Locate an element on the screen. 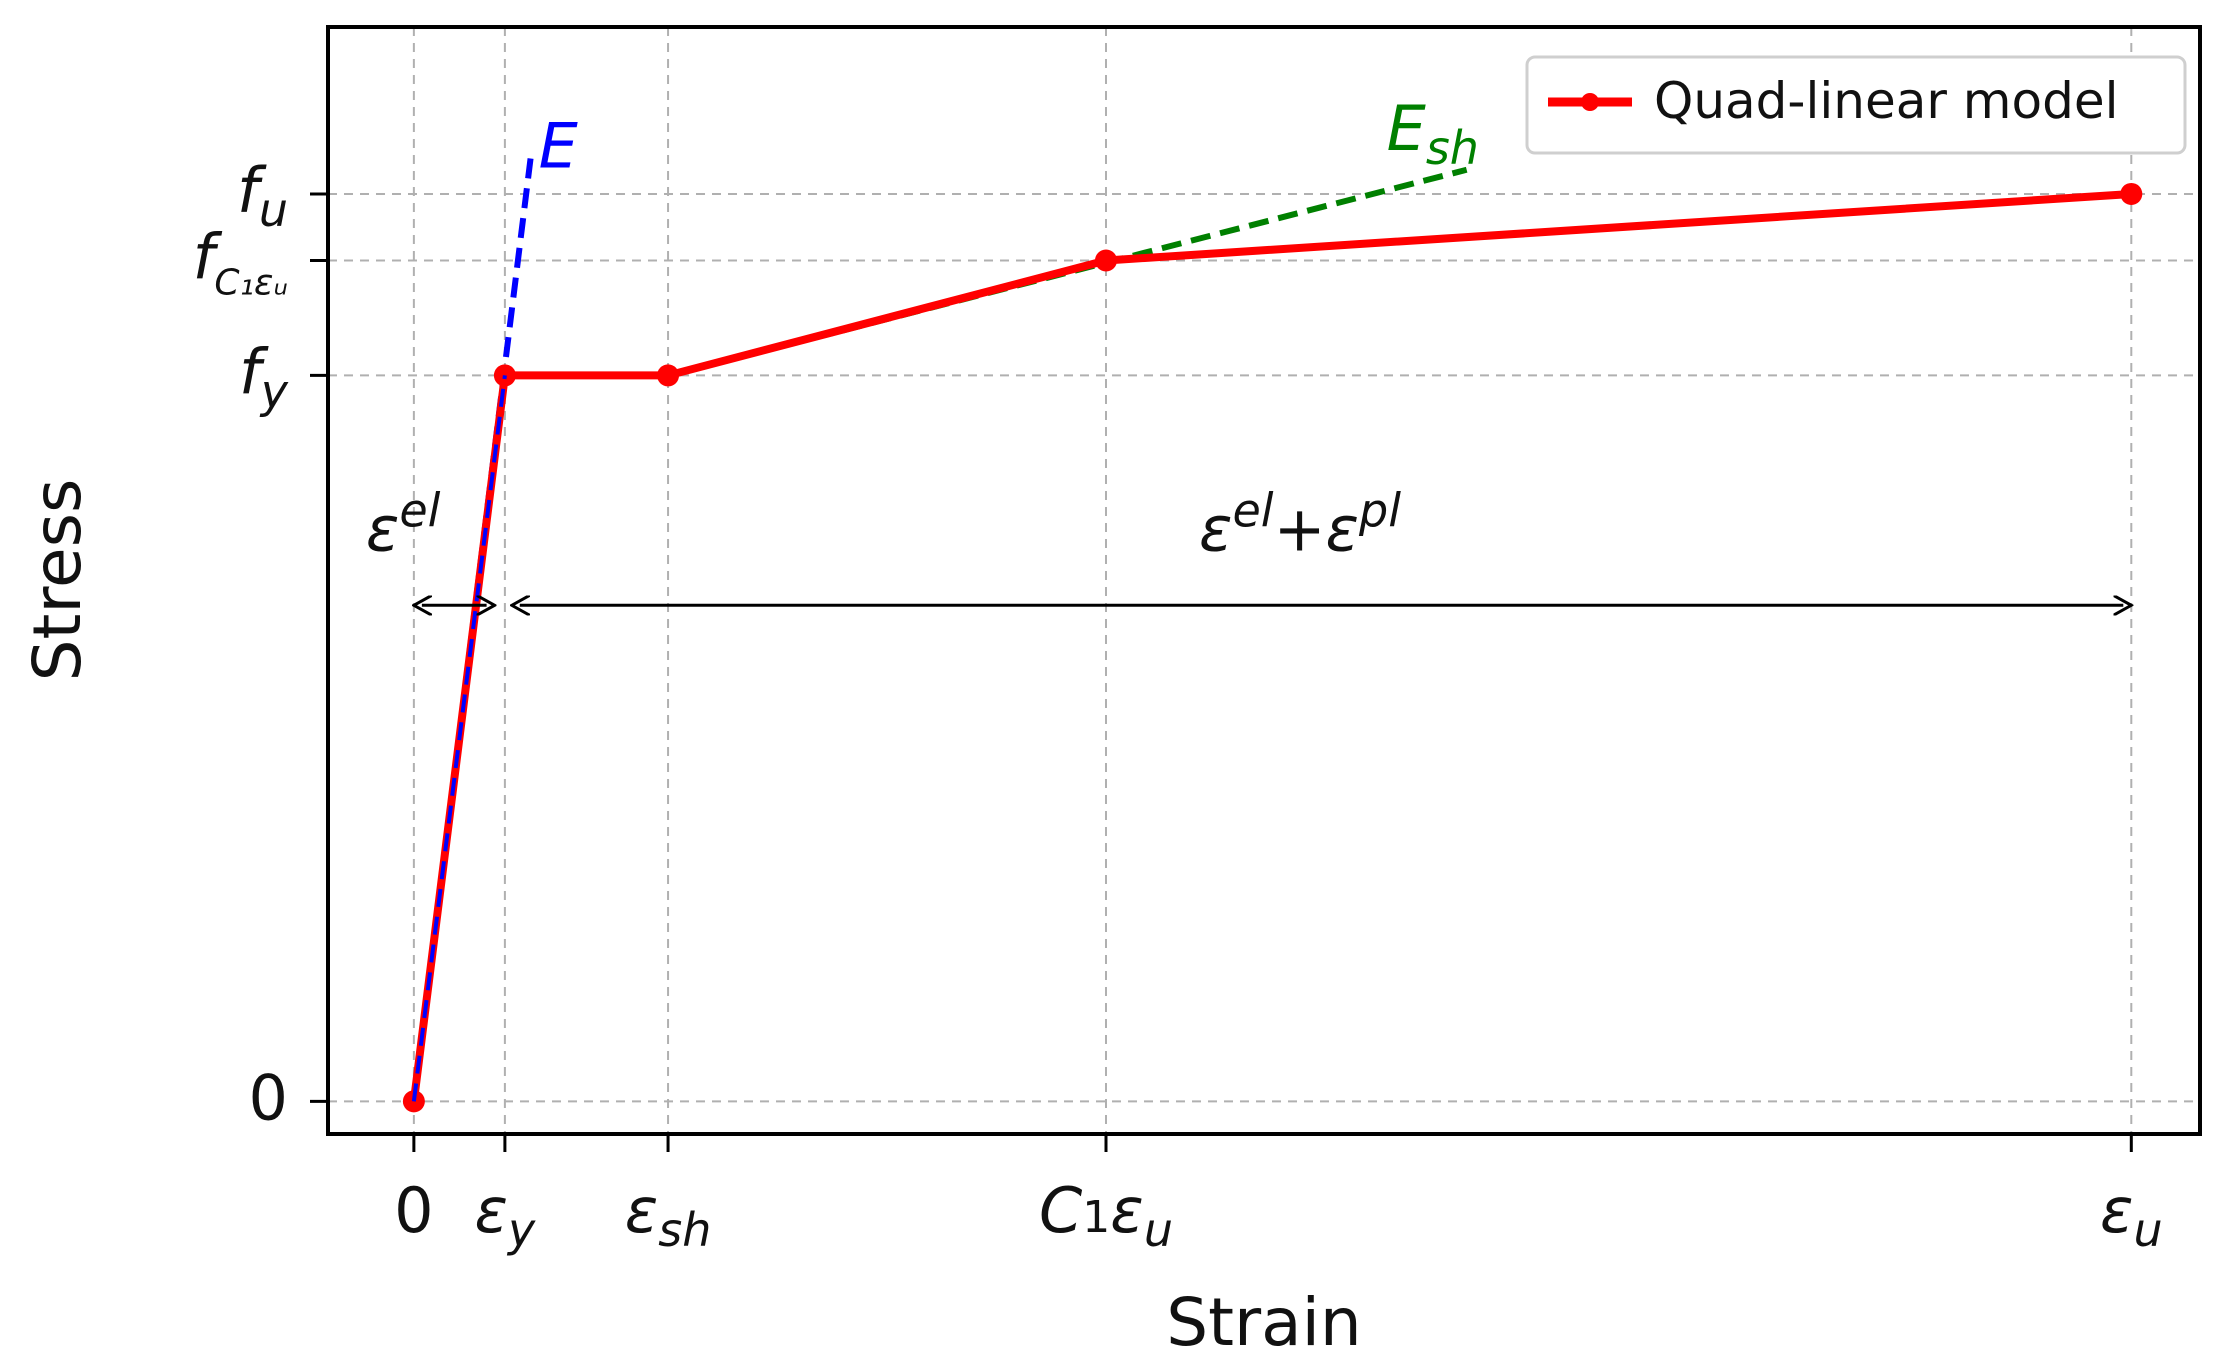 The image size is (2239, 1371). annotations: εel εel+εpl is located at coordinates (1244, 544).